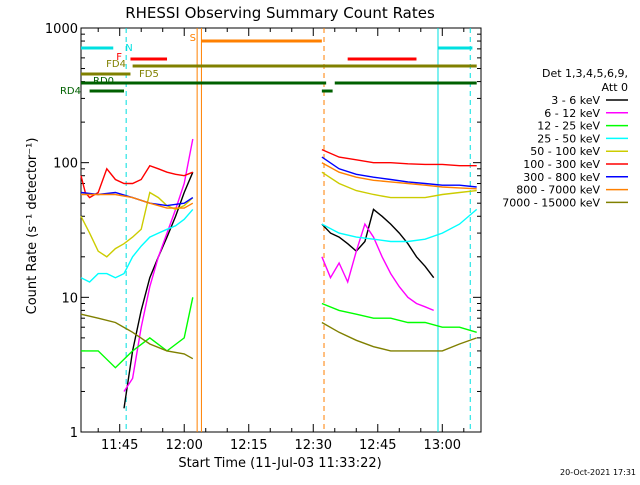 The width and height of the screenshot is (640, 485). Describe the element at coordinates (183, 445) in the screenshot. I see `x-tick-label: 12:00` at that location.